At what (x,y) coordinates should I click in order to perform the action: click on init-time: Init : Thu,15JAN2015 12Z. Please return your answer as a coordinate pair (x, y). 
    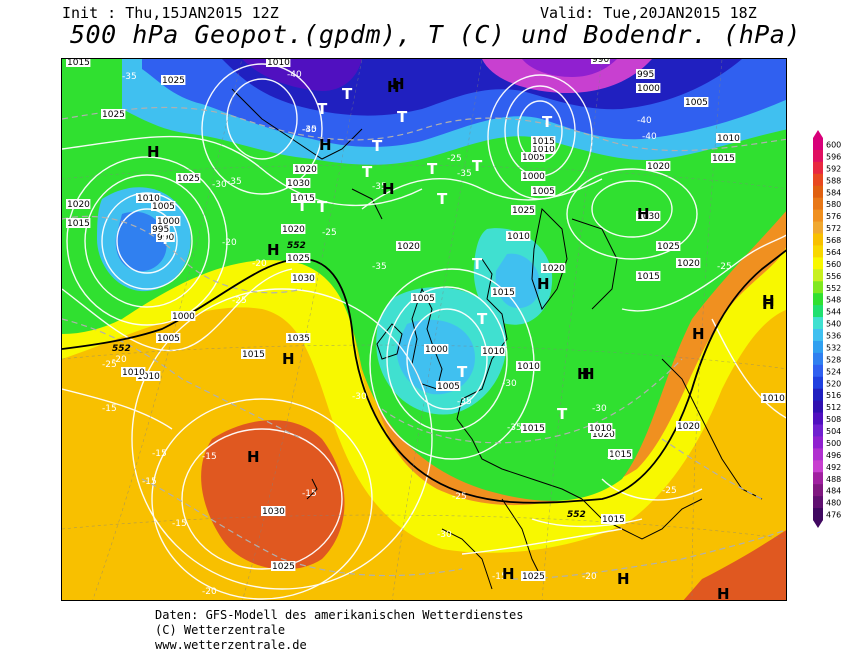
    Looking at the image, I should click on (170, 13).